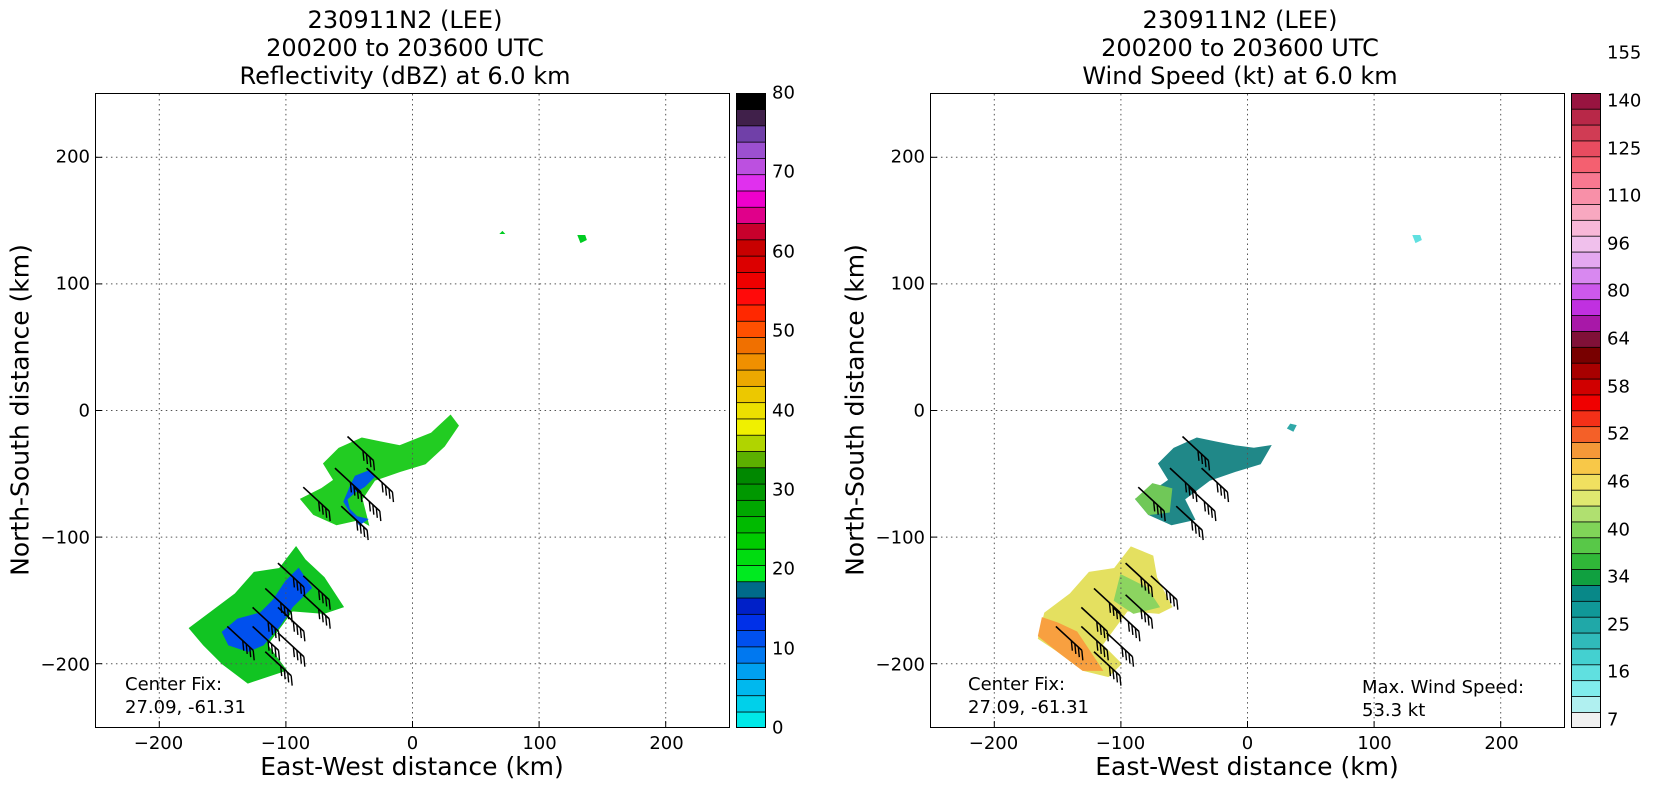 This screenshot has height=787, width=1655. What do you see at coordinates (1613, 720) in the screenshot?
I see `colorbar-tick-label: 7` at bounding box center [1613, 720].